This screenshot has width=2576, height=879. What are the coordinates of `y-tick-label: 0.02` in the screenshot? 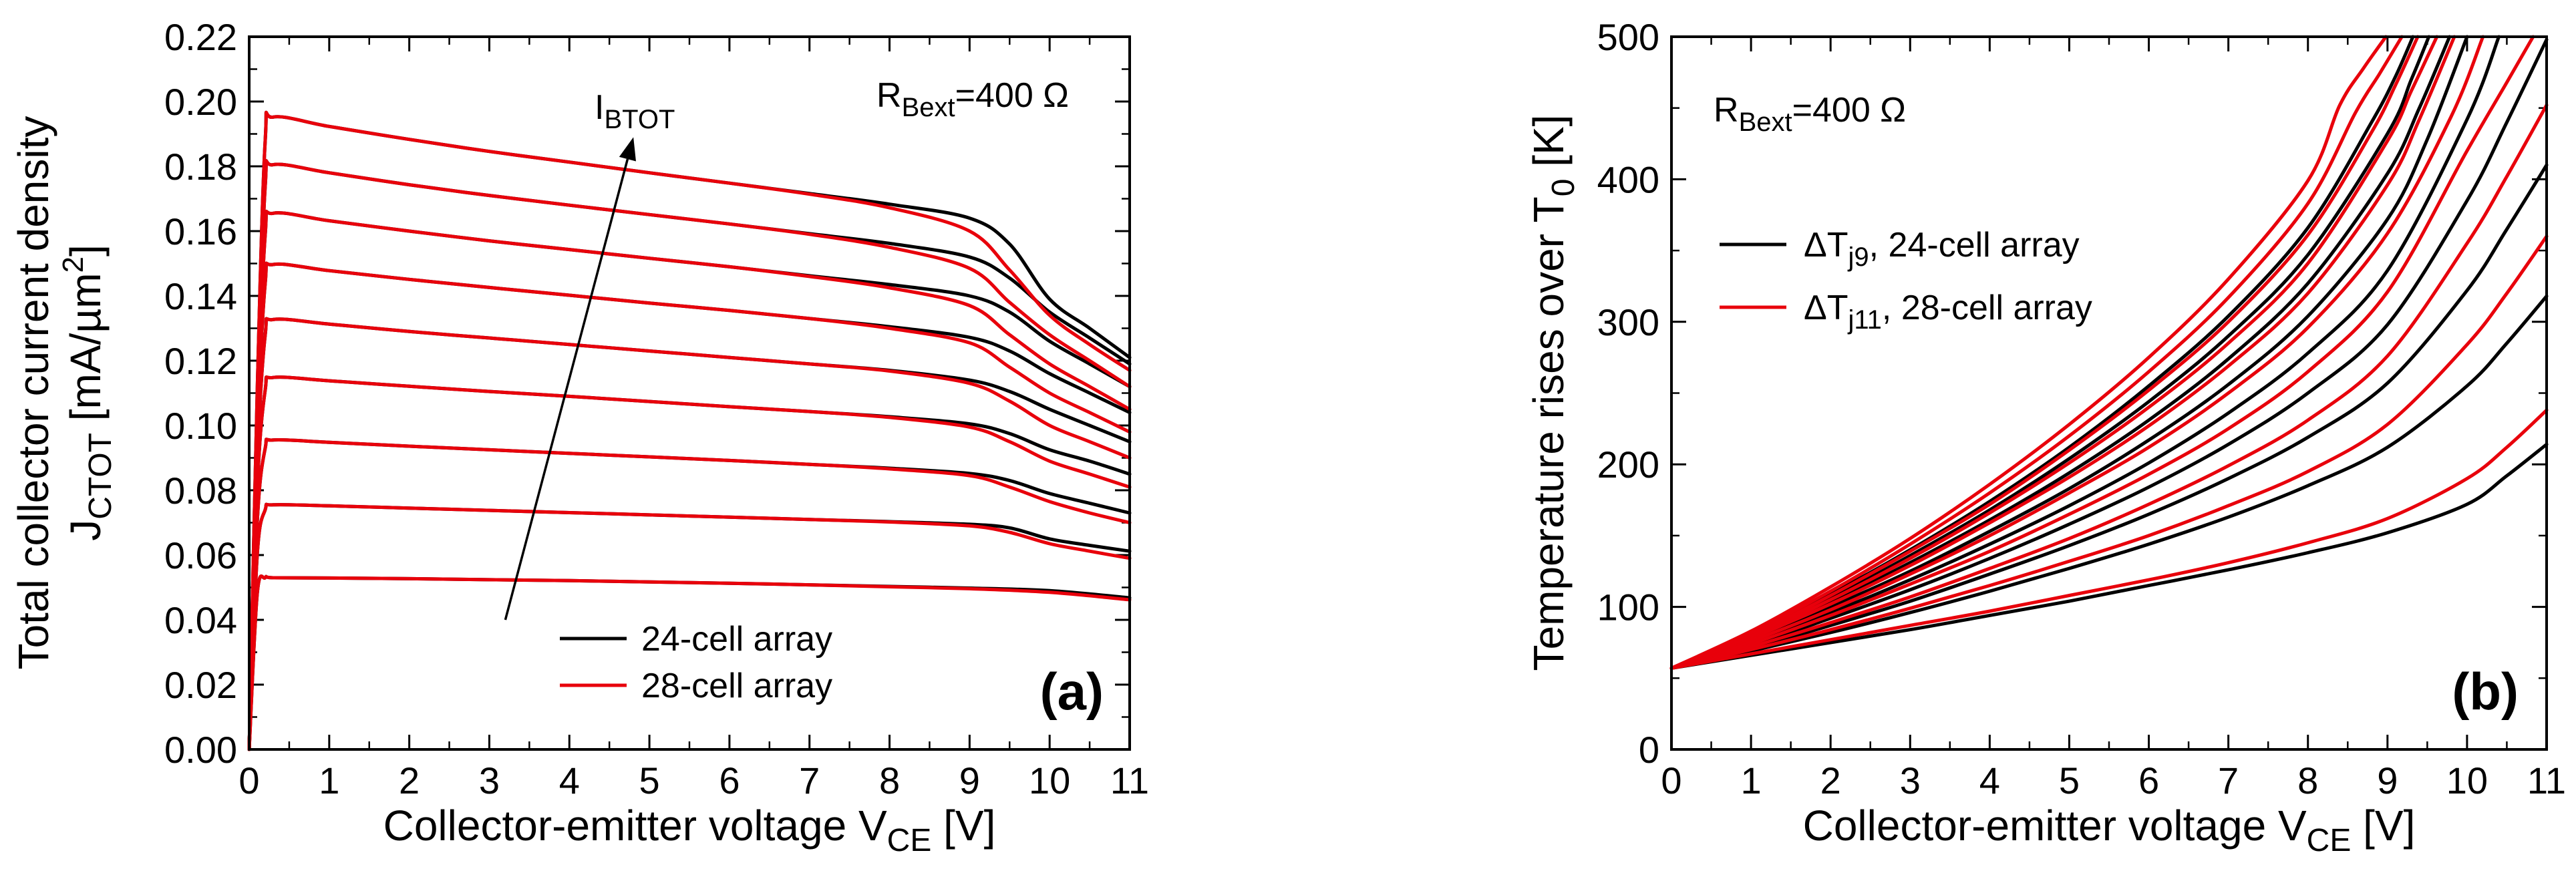 It's located at (200, 685).